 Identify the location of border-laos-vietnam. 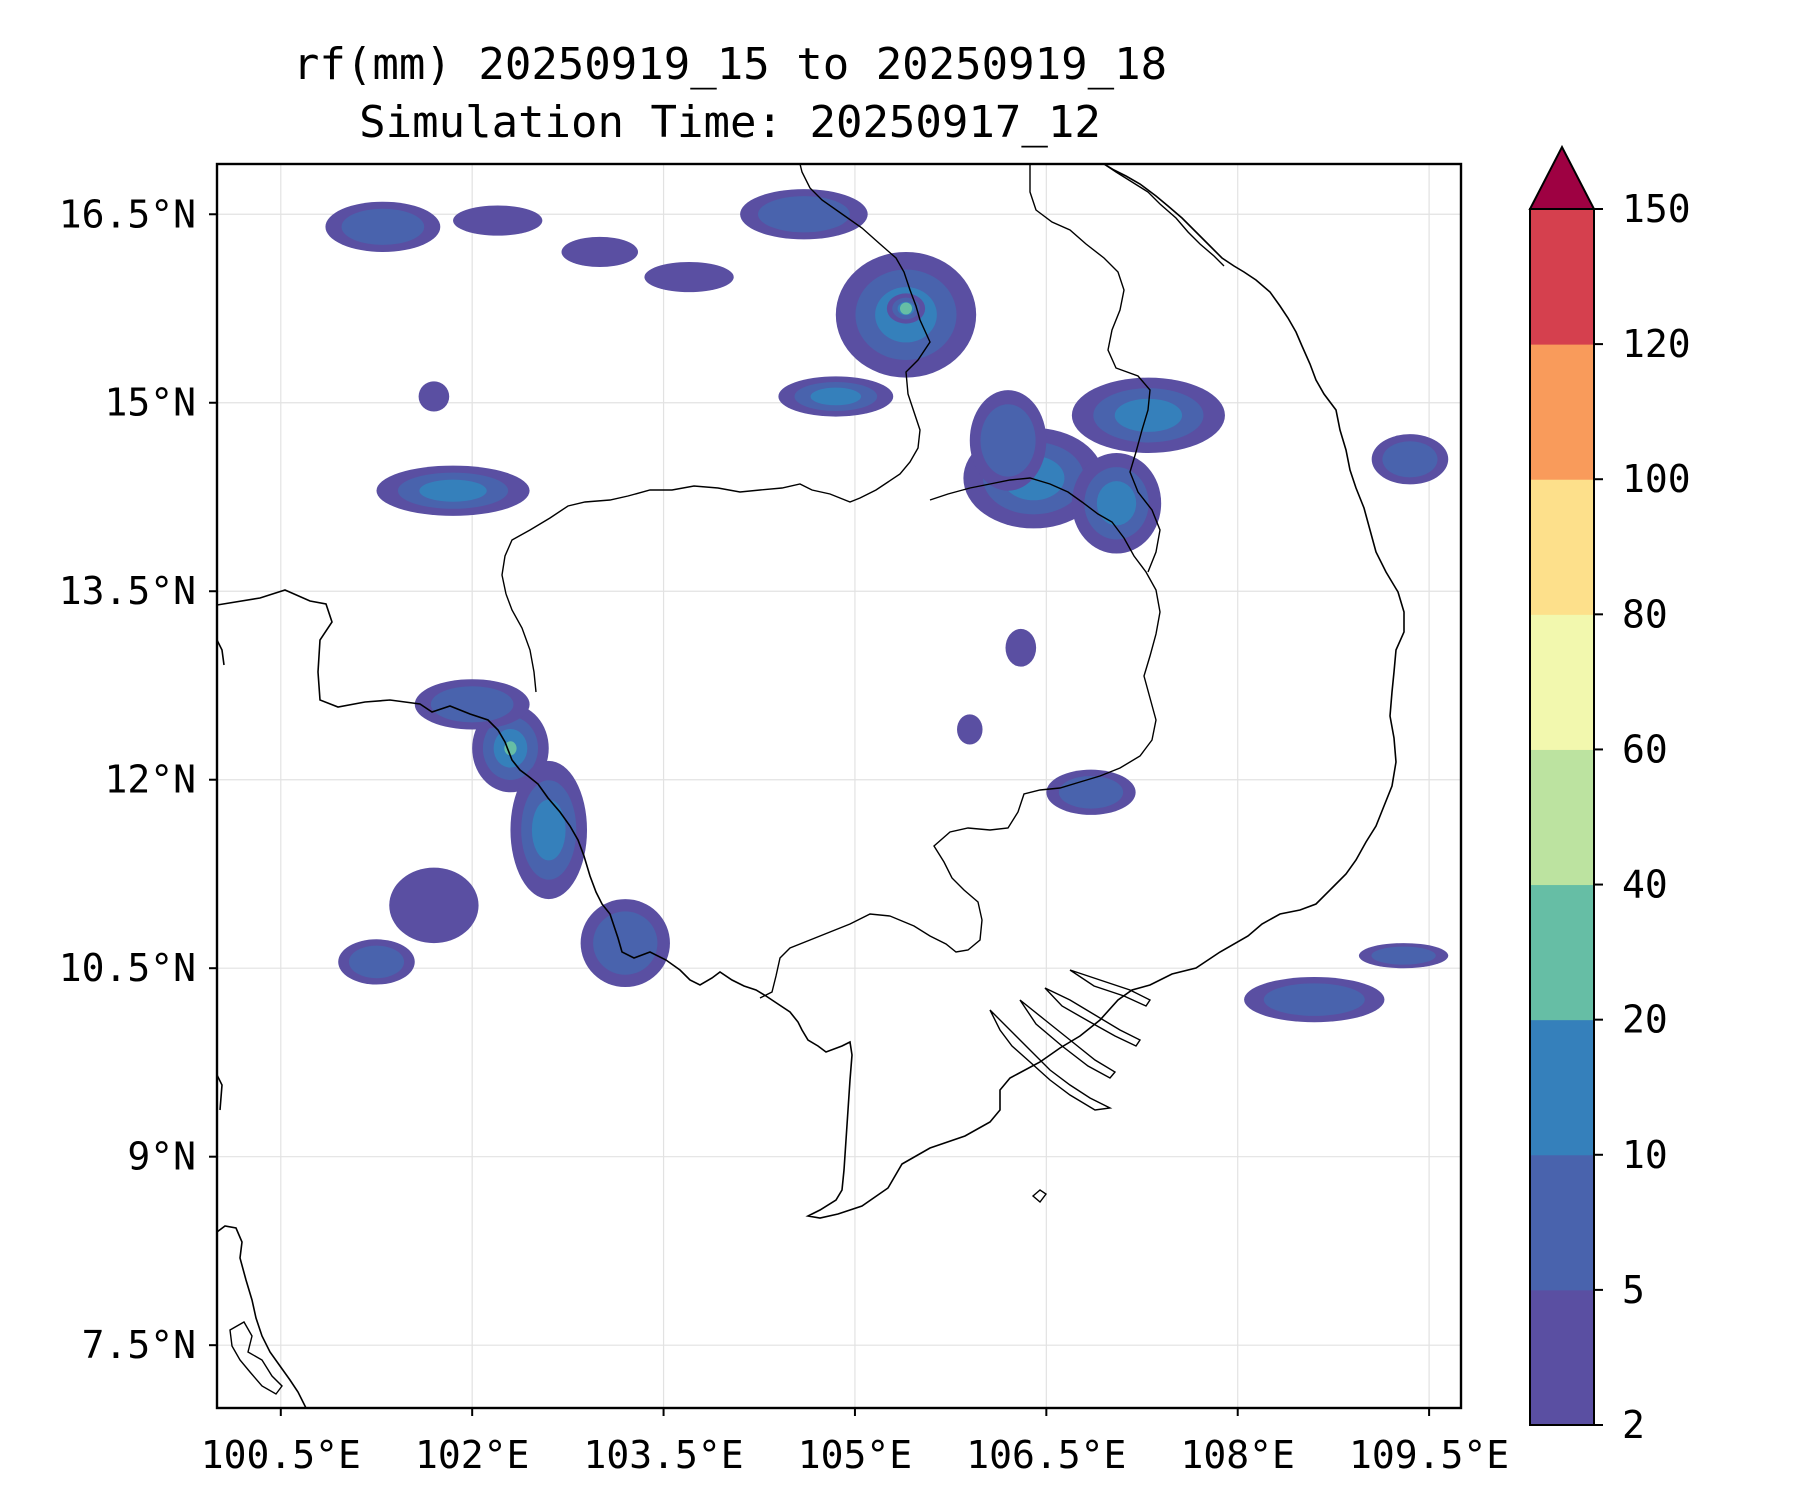
(1095, 368).